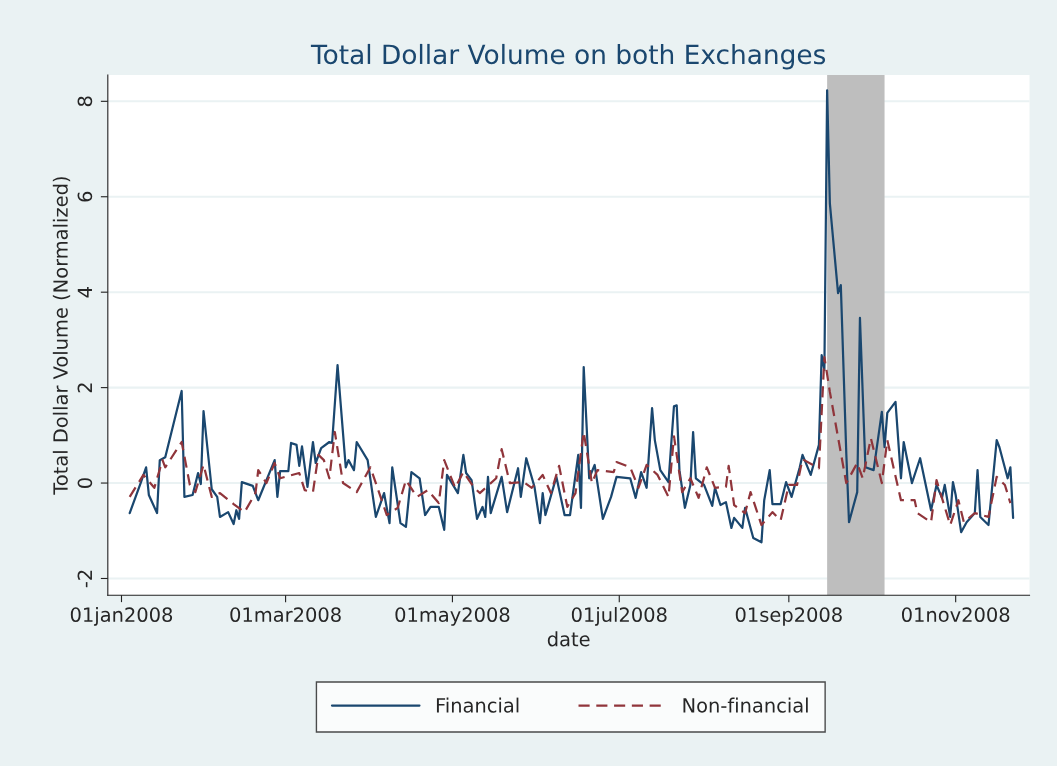 This screenshot has height=766, width=1057. I want to click on legend-label: Non-financial, so click(745, 705).